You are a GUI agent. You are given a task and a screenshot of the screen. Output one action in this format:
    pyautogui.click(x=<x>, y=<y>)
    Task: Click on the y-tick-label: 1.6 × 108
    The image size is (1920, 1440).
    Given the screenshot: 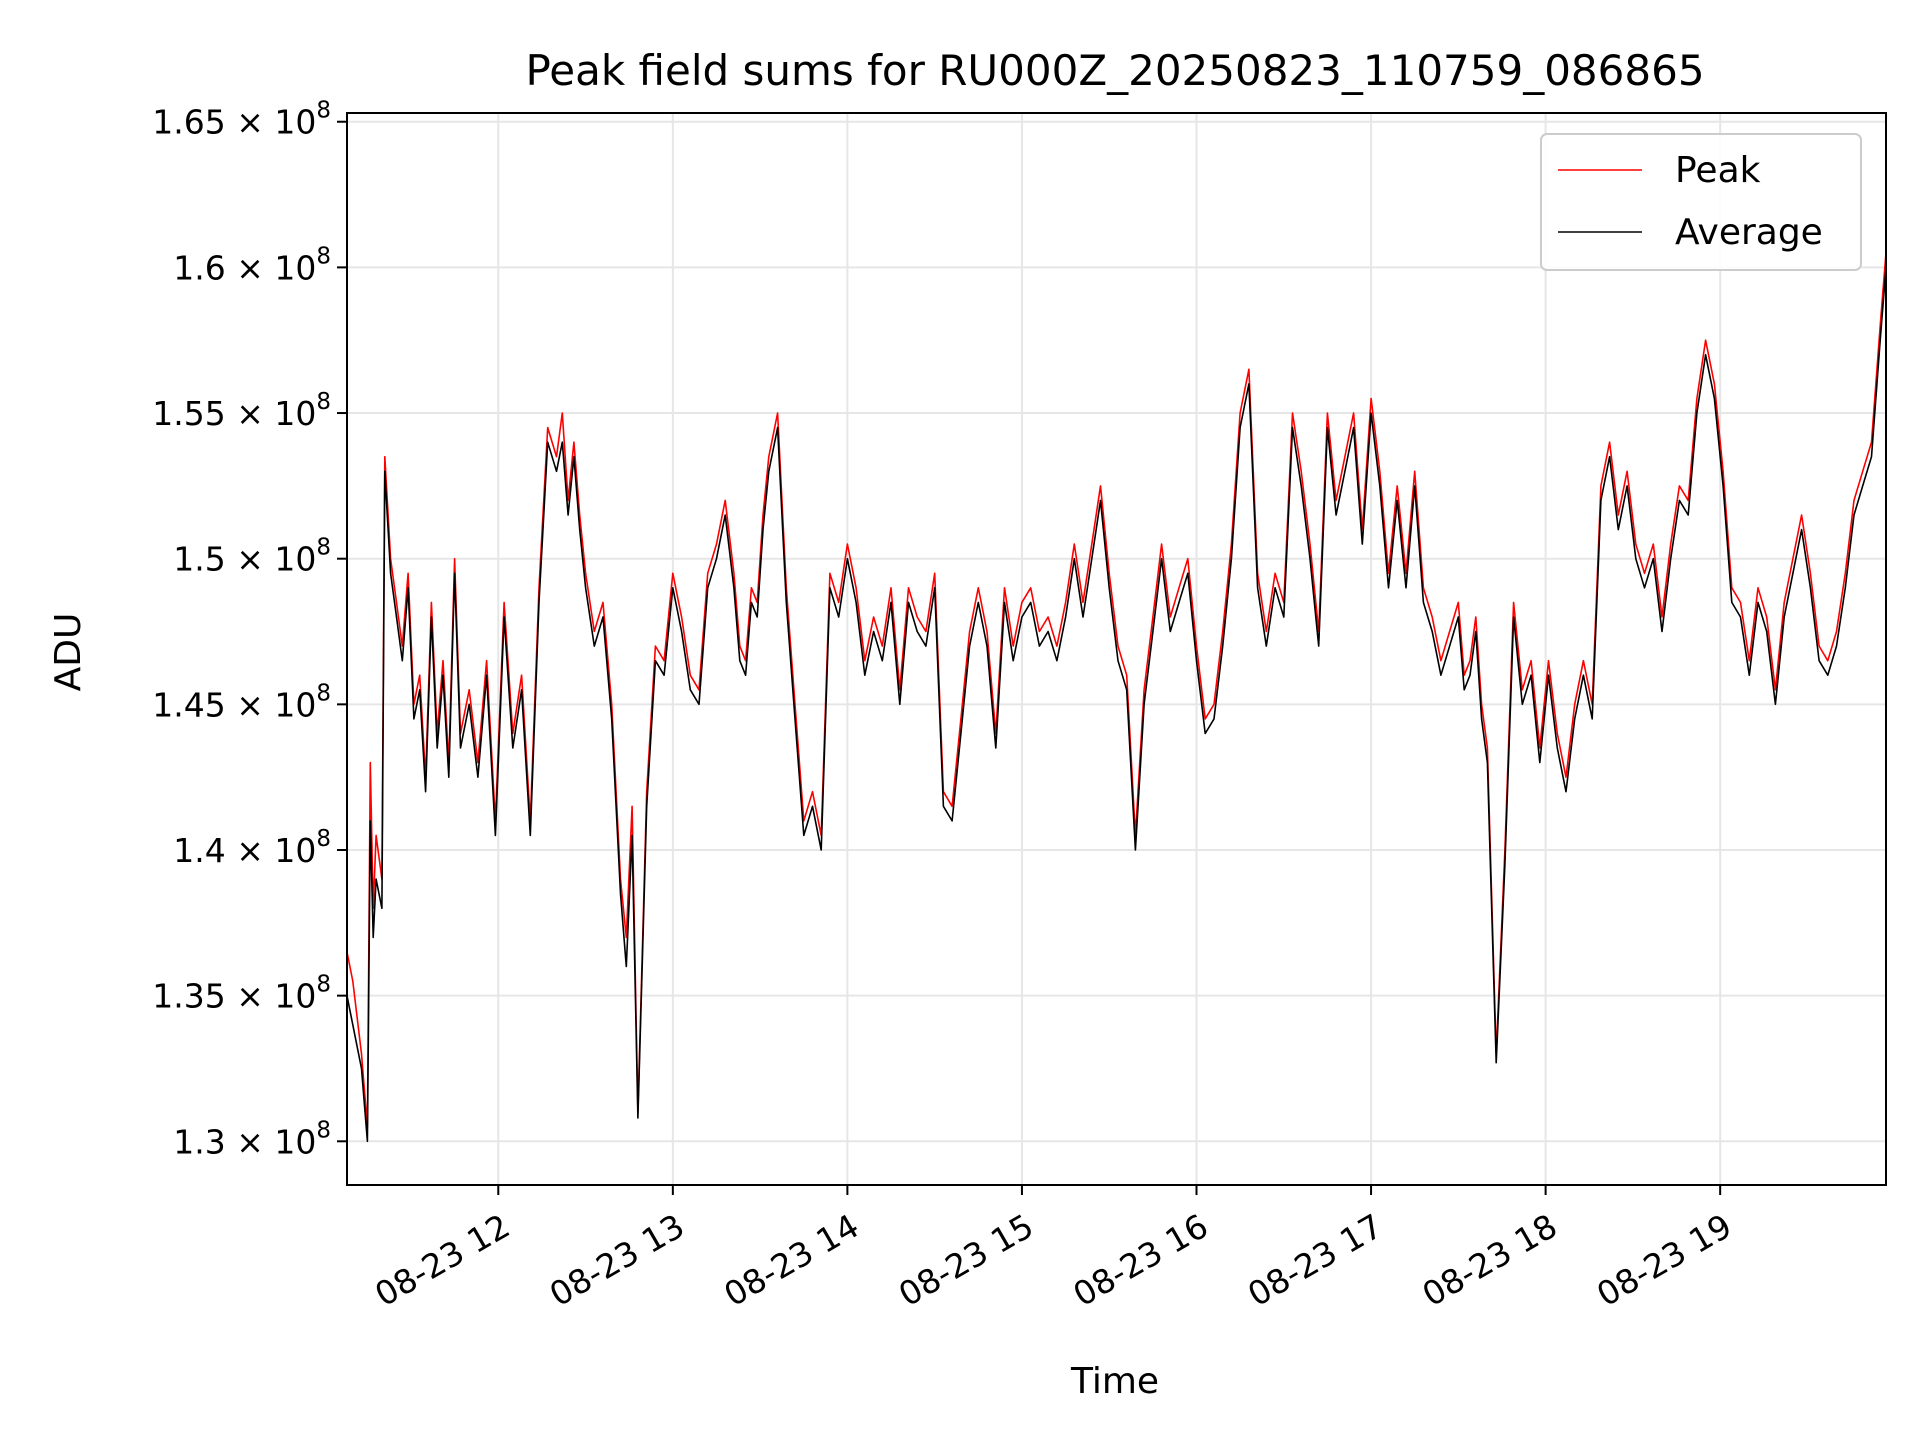 What is the action you would take?
    pyautogui.click(x=252, y=265)
    